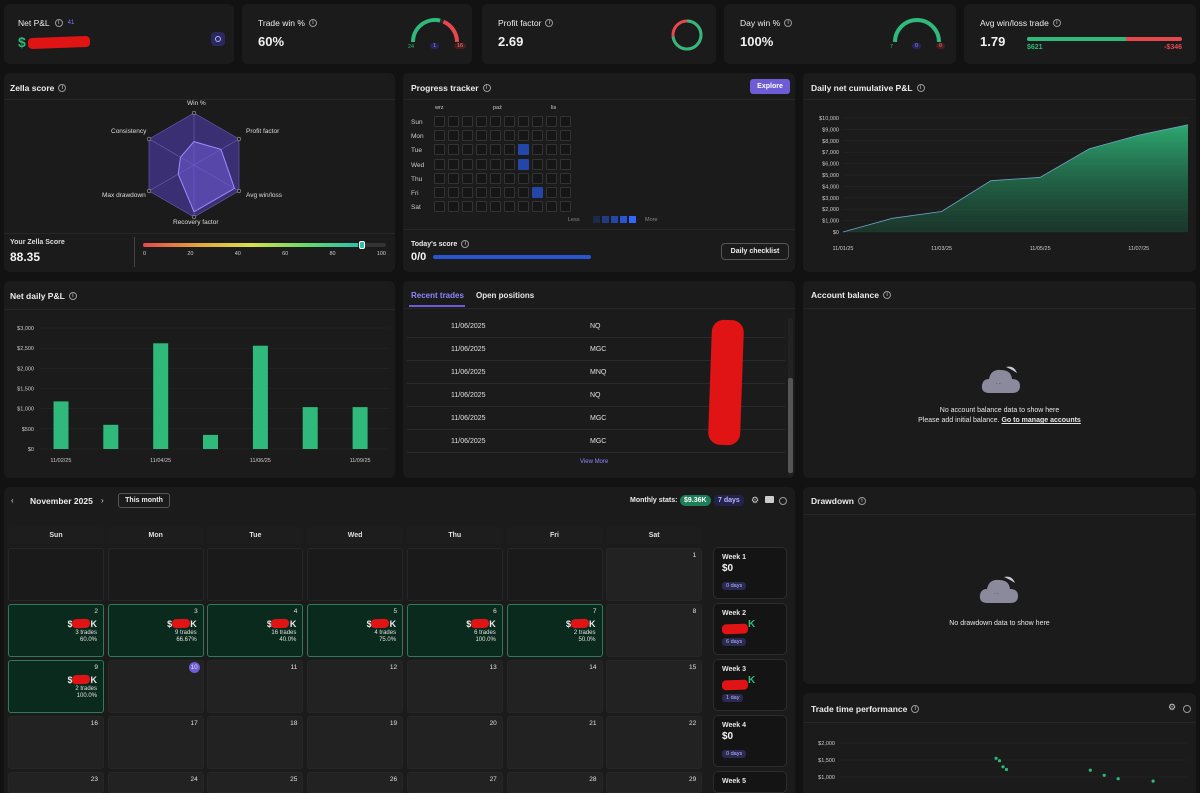  What do you see at coordinates (769, 499) in the screenshot?
I see `camera-icon` at bounding box center [769, 499].